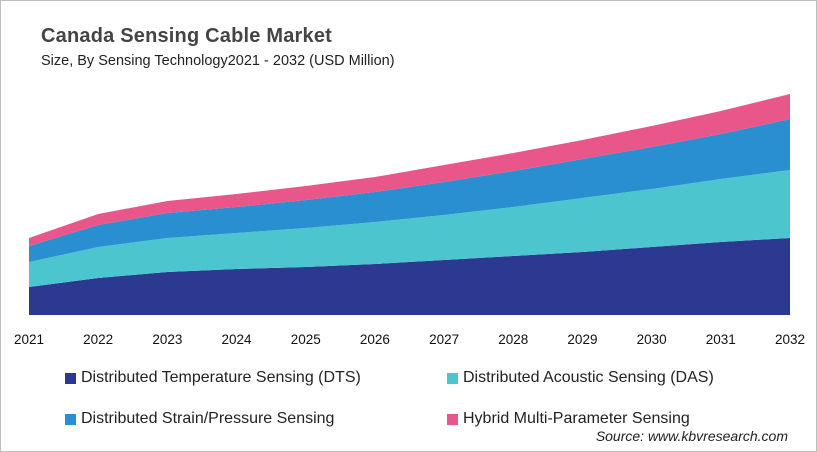 This screenshot has height=452, width=817. I want to click on legend-item-dts: Distributed Temperature Sensing (DTS), so click(213, 378).